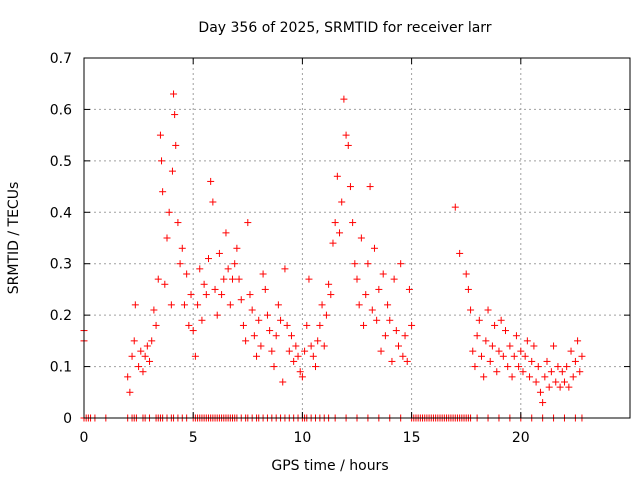  I want to click on x-tick-label: 15, so click(412, 438).